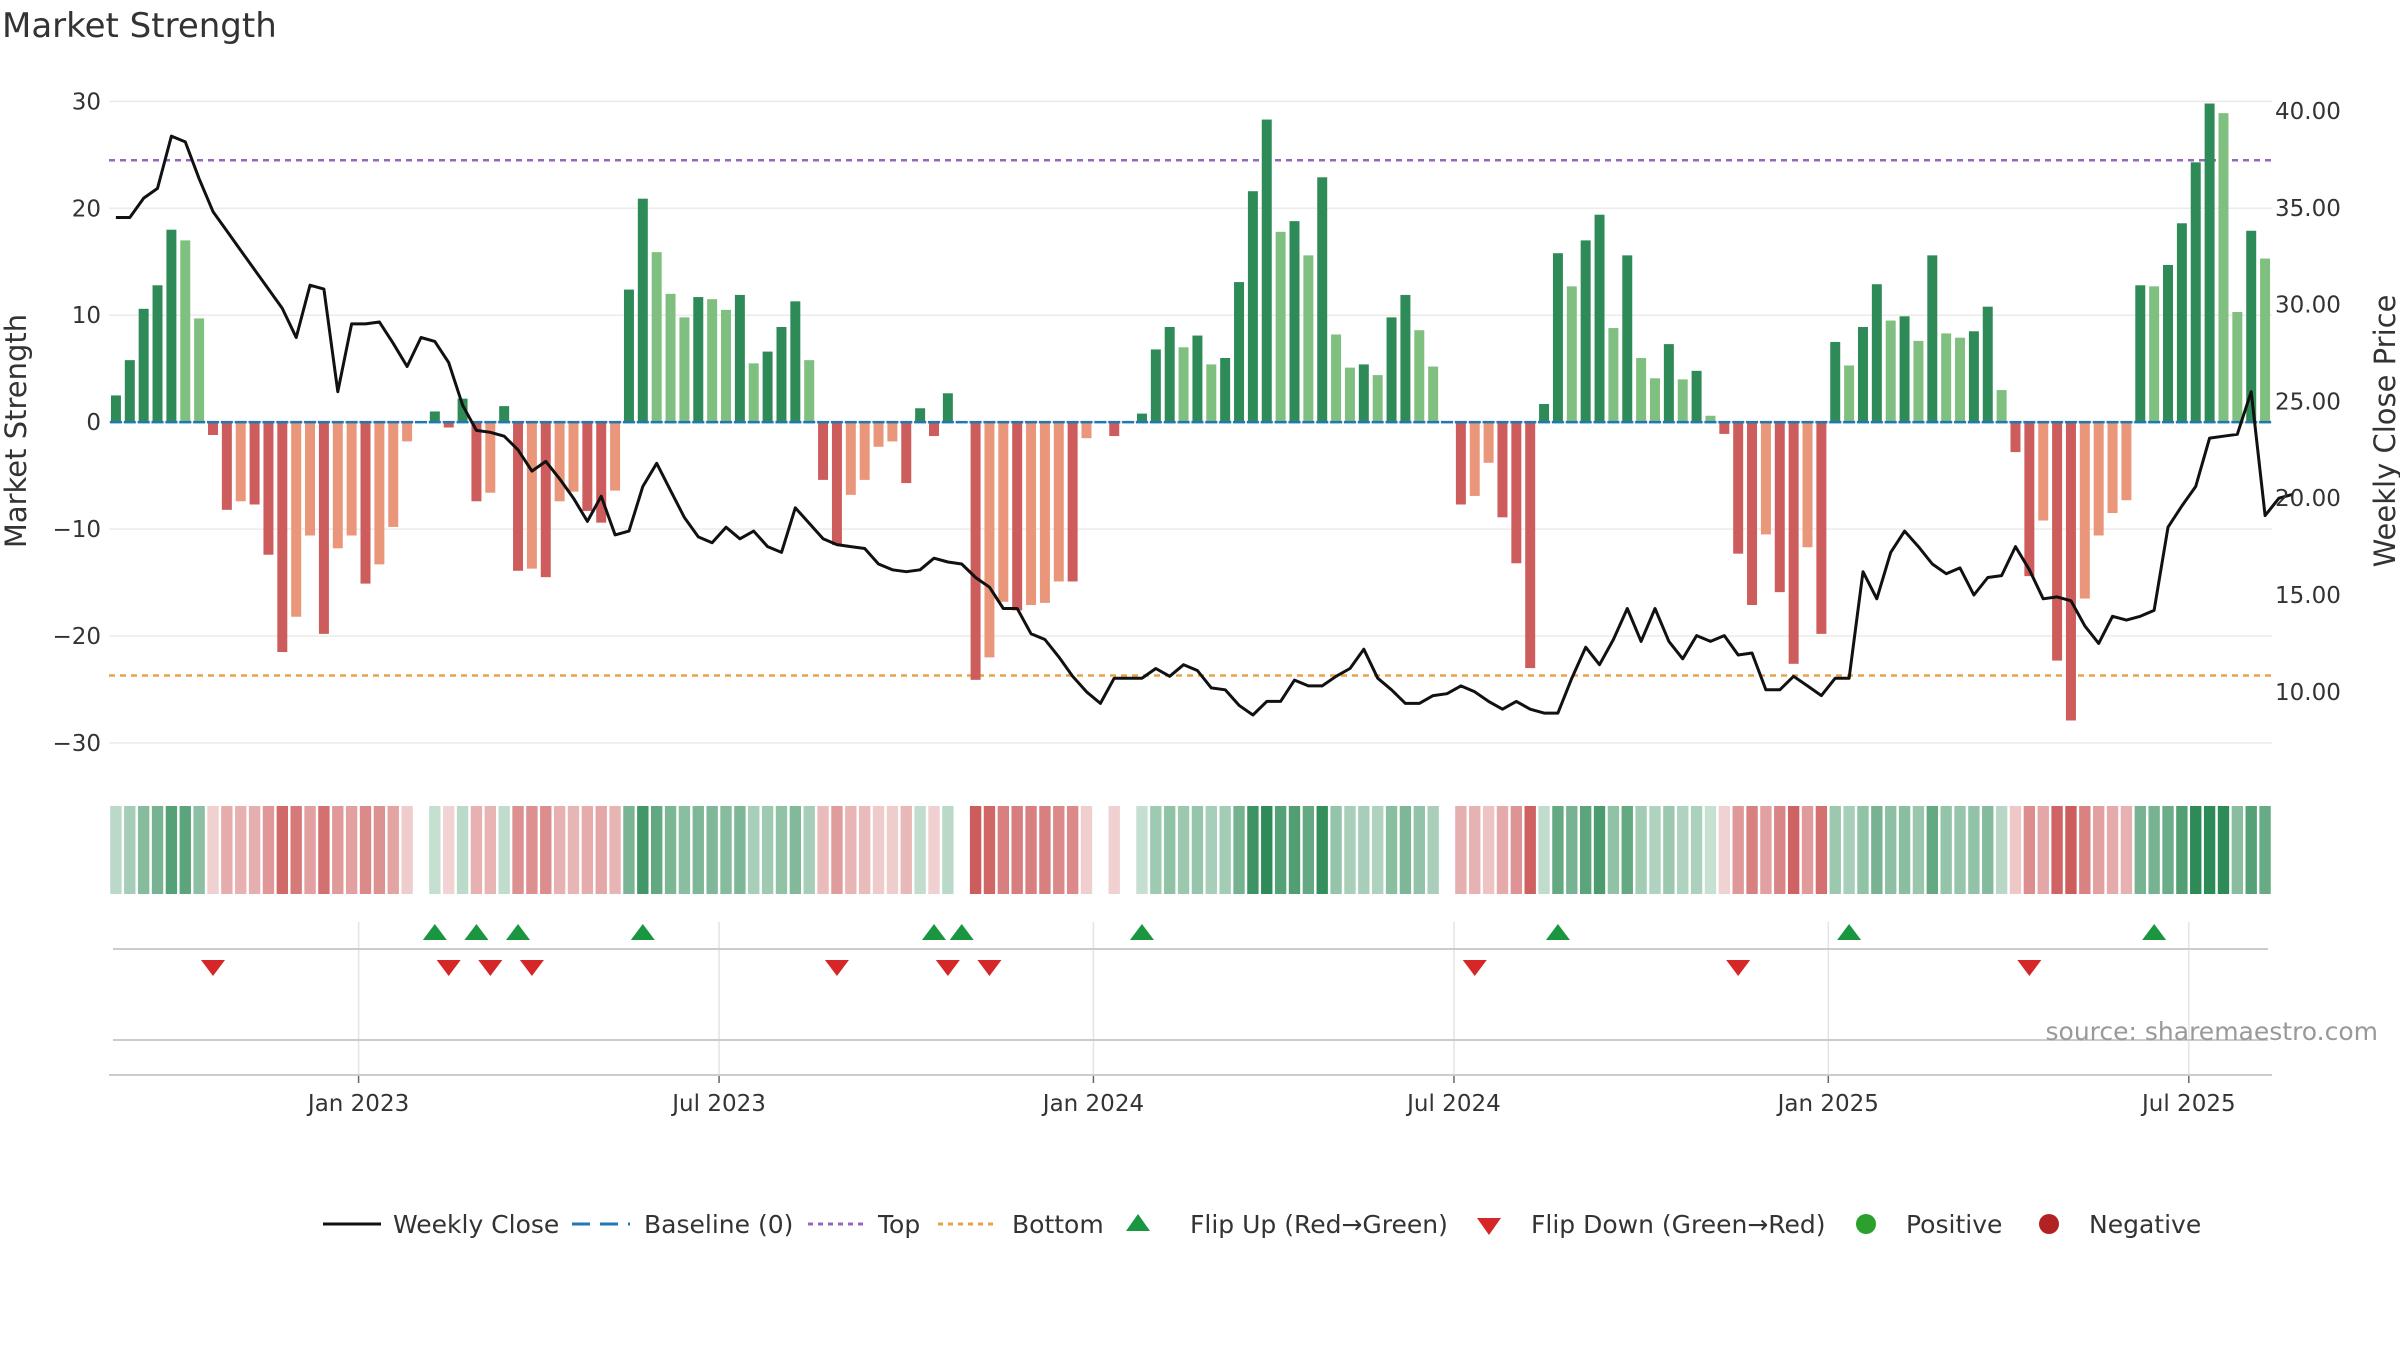 The height and width of the screenshot is (1350, 2400). What do you see at coordinates (448, 968) in the screenshot?
I see `flip-down-marker` at bounding box center [448, 968].